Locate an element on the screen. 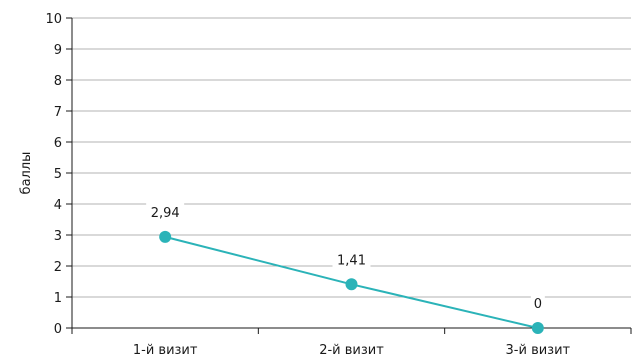 This screenshot has height=359, width=641. y-tick-label: 7 is located at coordinates (58, 112).